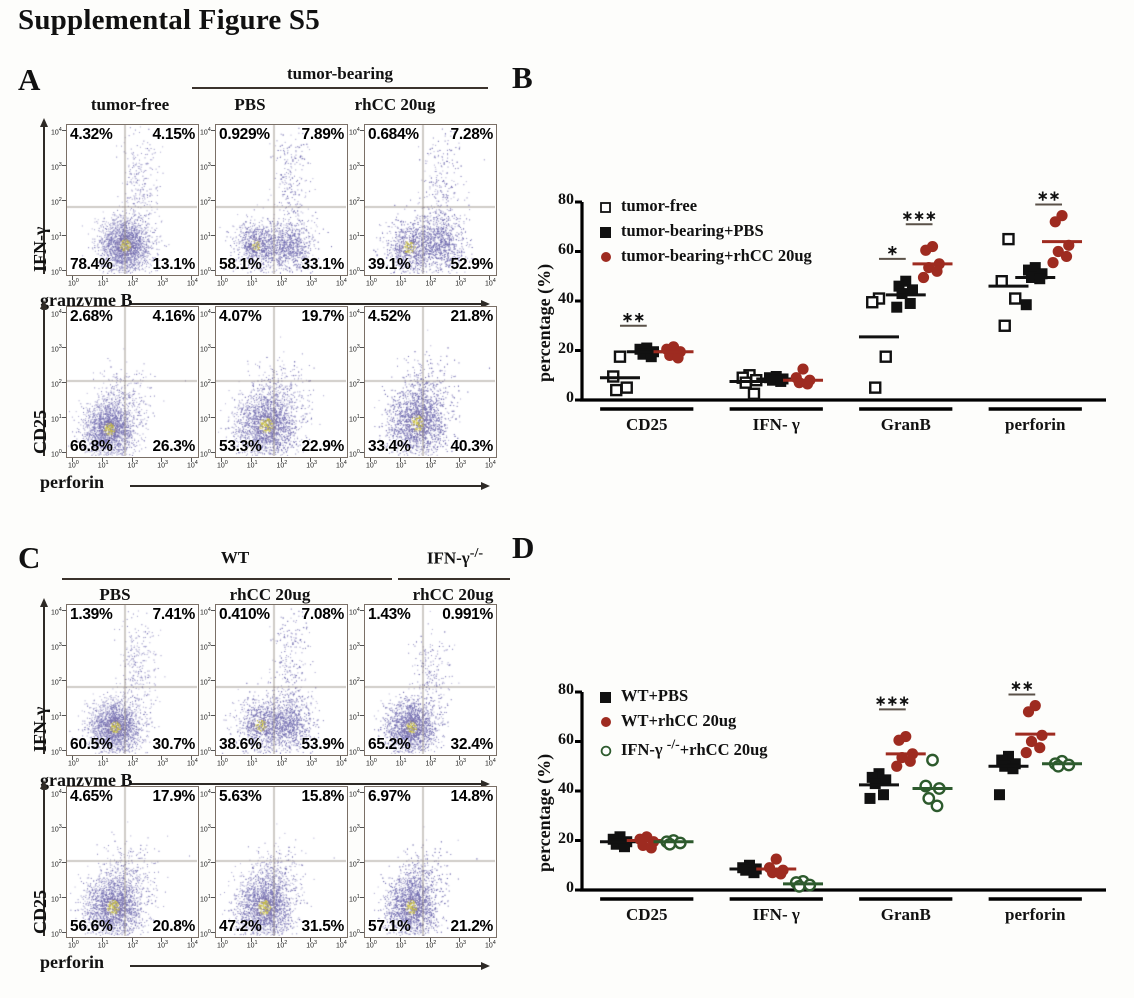 This screenshot has width=1134, height=998. Describe the element at coordinates (323, 744) in the screenshot. I see `quadrant-label-lower-right: 53.9%` at that location.